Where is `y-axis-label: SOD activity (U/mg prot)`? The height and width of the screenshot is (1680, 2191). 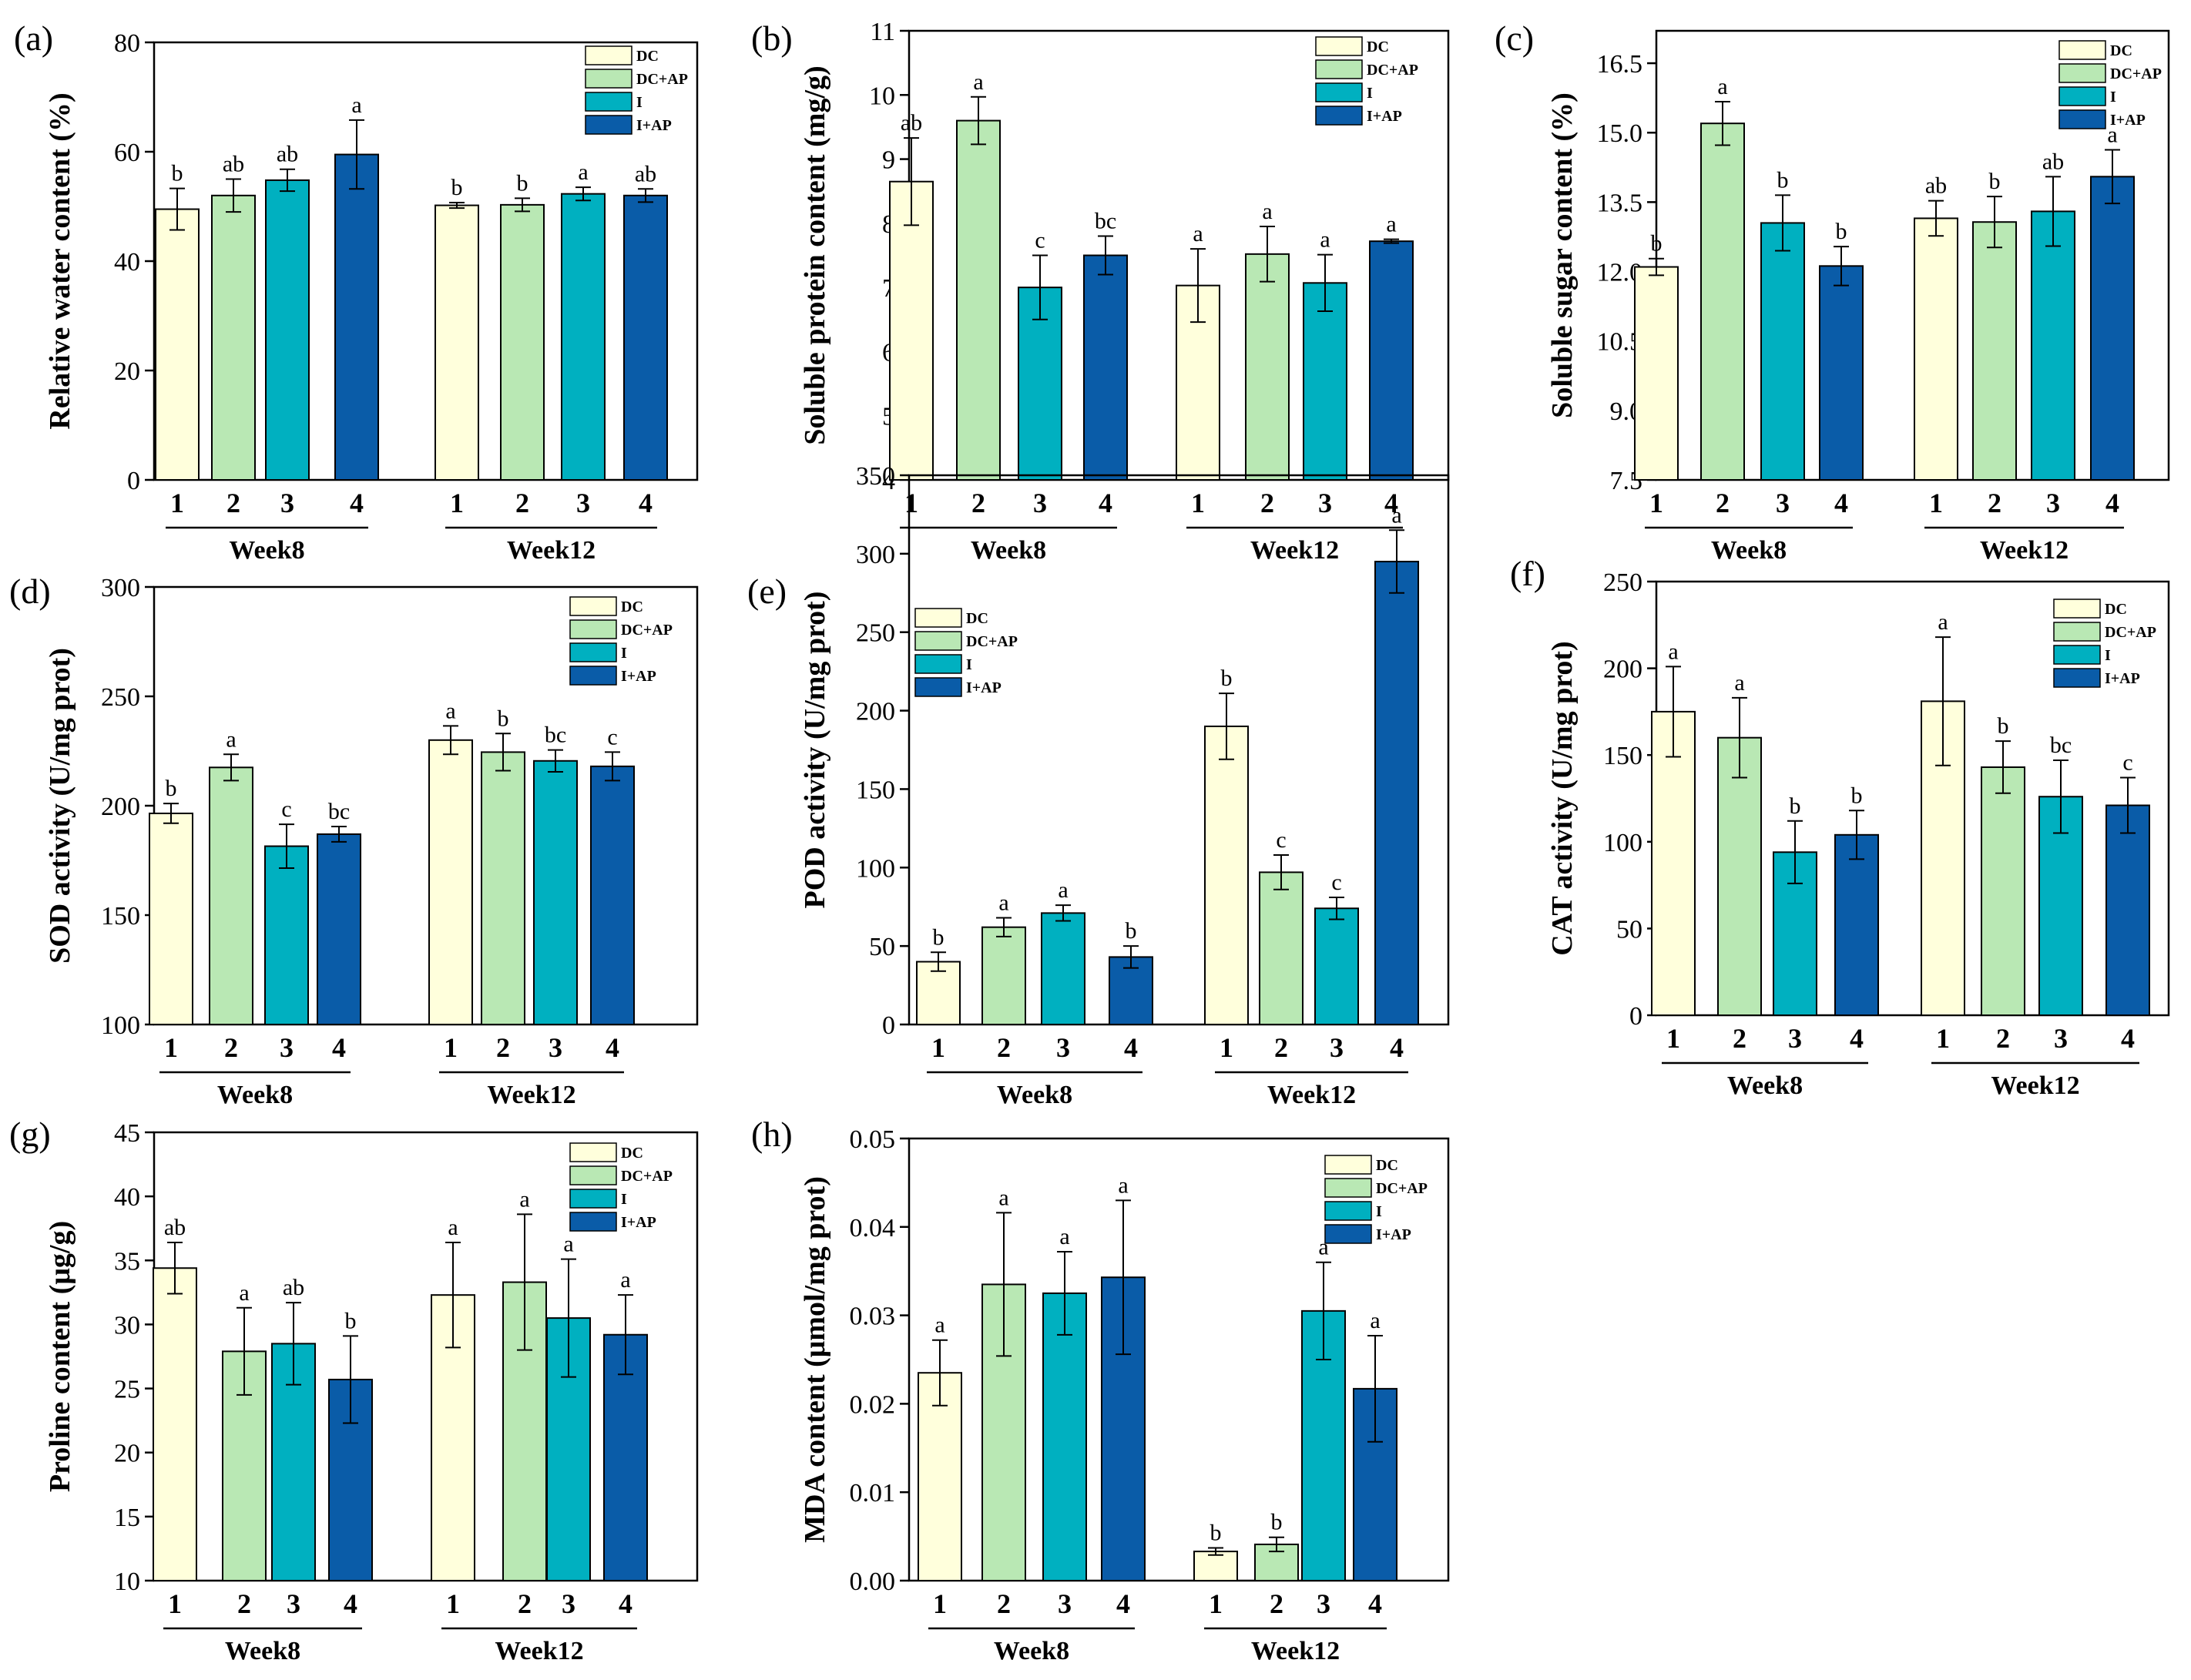 y-axis-label: SOD activity (U/mg prot) is located at coordinates (60, 806).